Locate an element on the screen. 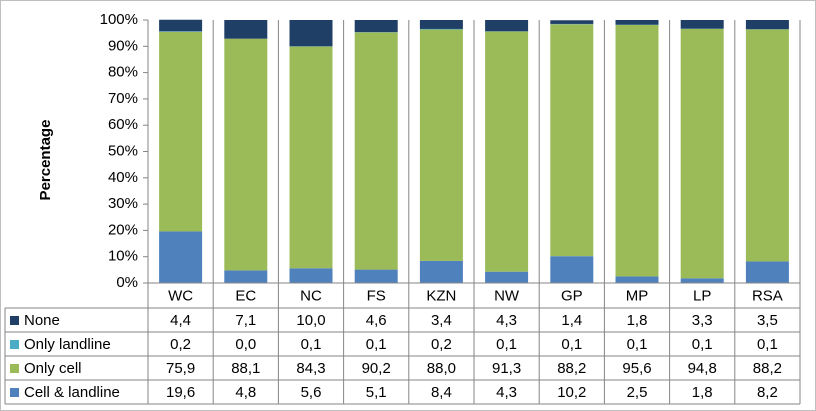 The width and height of the screenshot is (816, 411). table-value: 4,6 is located at coordinates (376, 320).